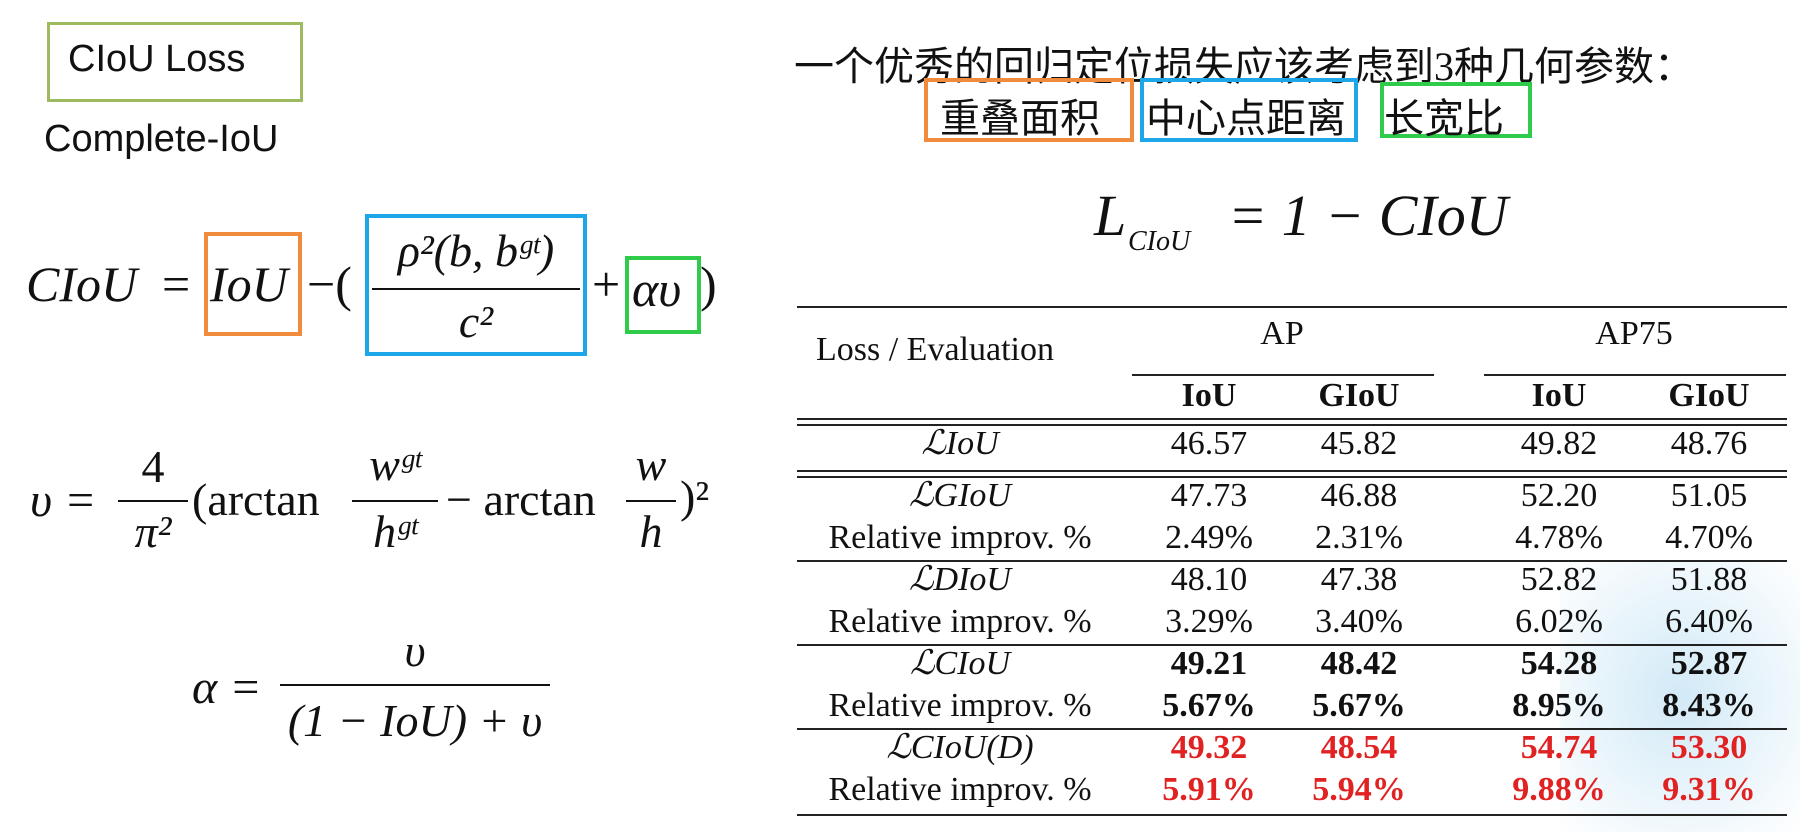 This screenshot has height=832, width=1802. What do you see at coordinates (395, 501) in the screenshot?
I see `ratio-gt-bar` at bounding box center [395, 501].